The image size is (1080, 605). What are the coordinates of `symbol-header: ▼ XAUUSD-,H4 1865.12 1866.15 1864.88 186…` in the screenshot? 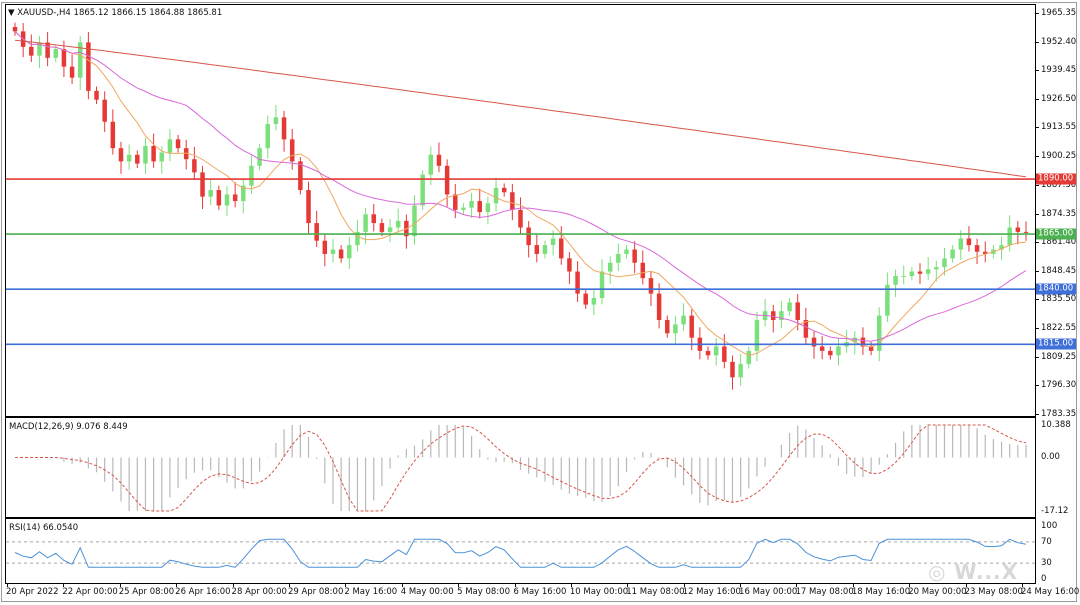 It's located at (115, 13).